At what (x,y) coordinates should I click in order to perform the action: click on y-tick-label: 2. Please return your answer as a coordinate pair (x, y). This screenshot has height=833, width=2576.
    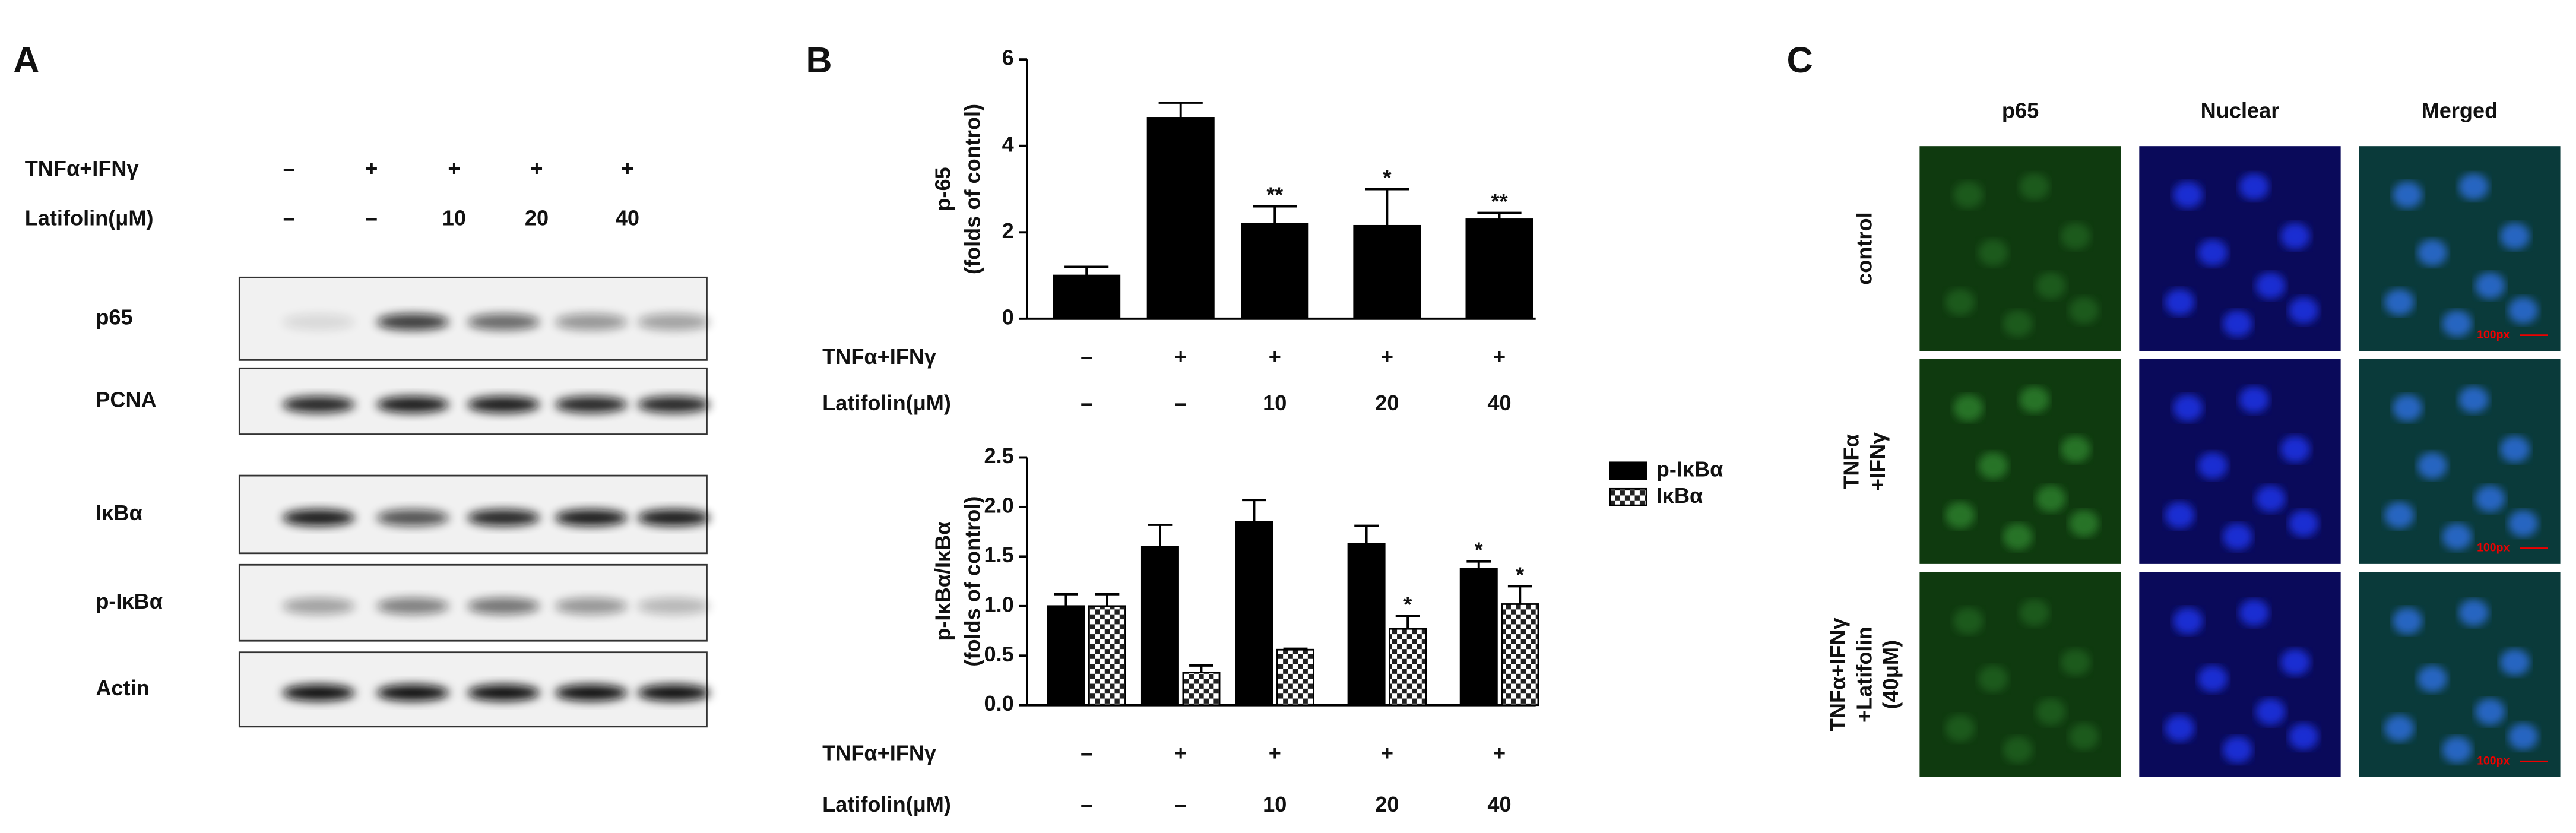
    Looking at the image, I should click on (1008, 231).